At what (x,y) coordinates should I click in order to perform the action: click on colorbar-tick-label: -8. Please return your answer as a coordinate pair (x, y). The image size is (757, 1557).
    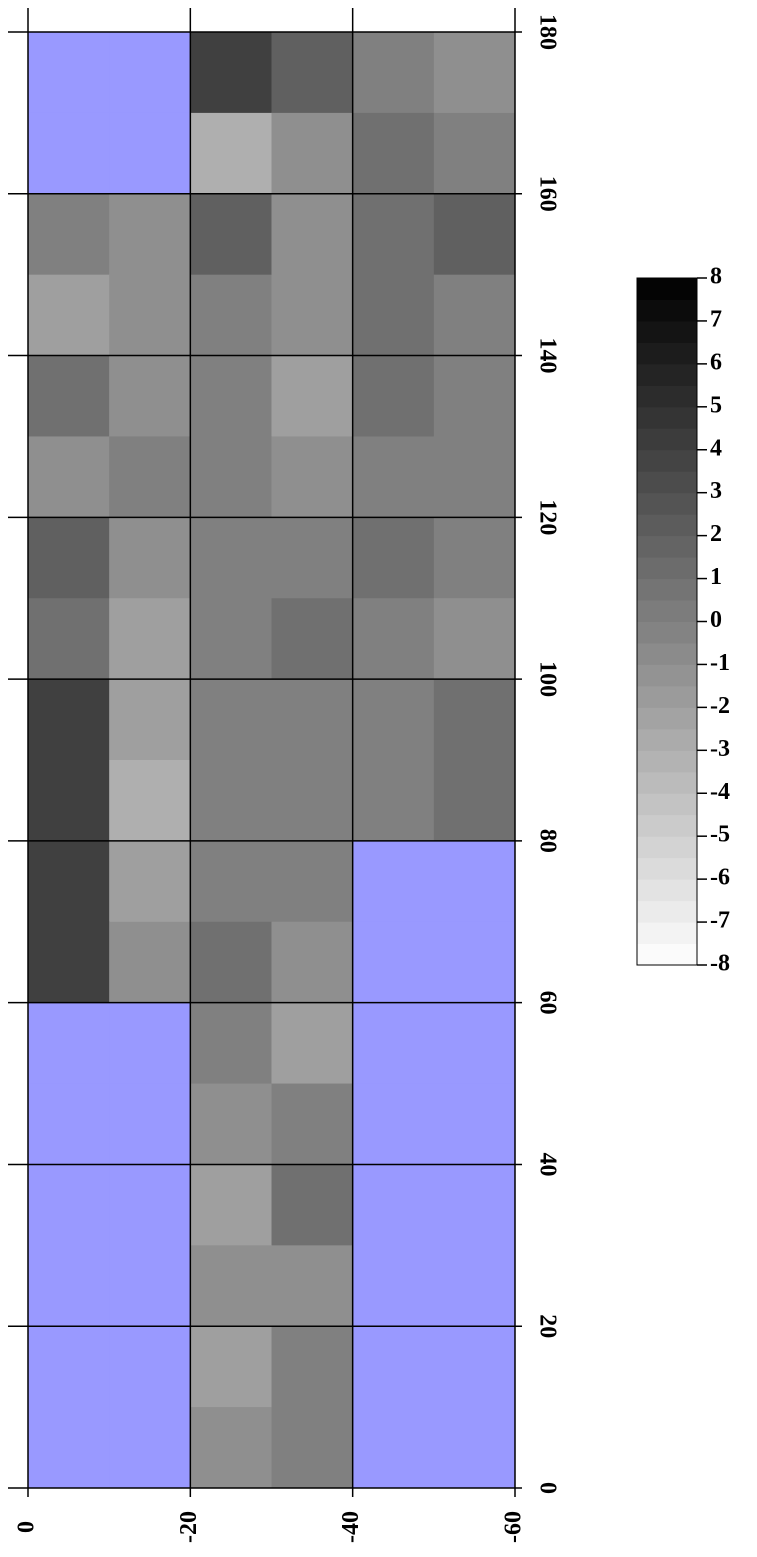
    Looking at the image, I should click on (720, 964).